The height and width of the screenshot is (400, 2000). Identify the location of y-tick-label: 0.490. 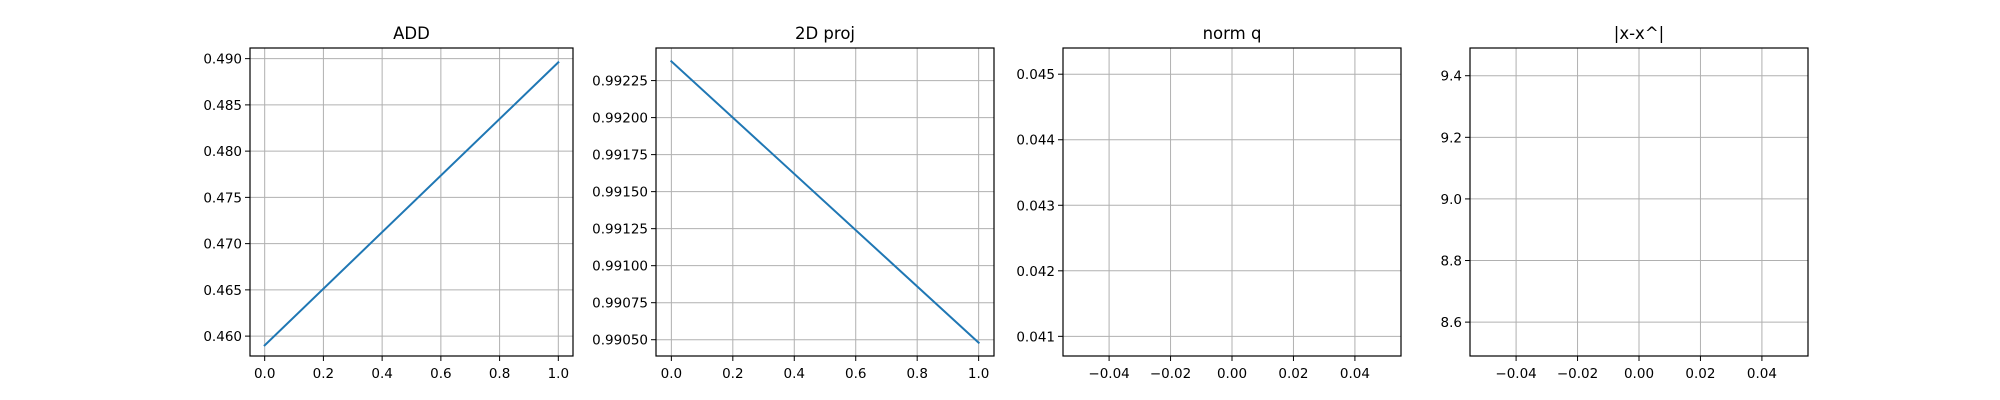
(222, 60).